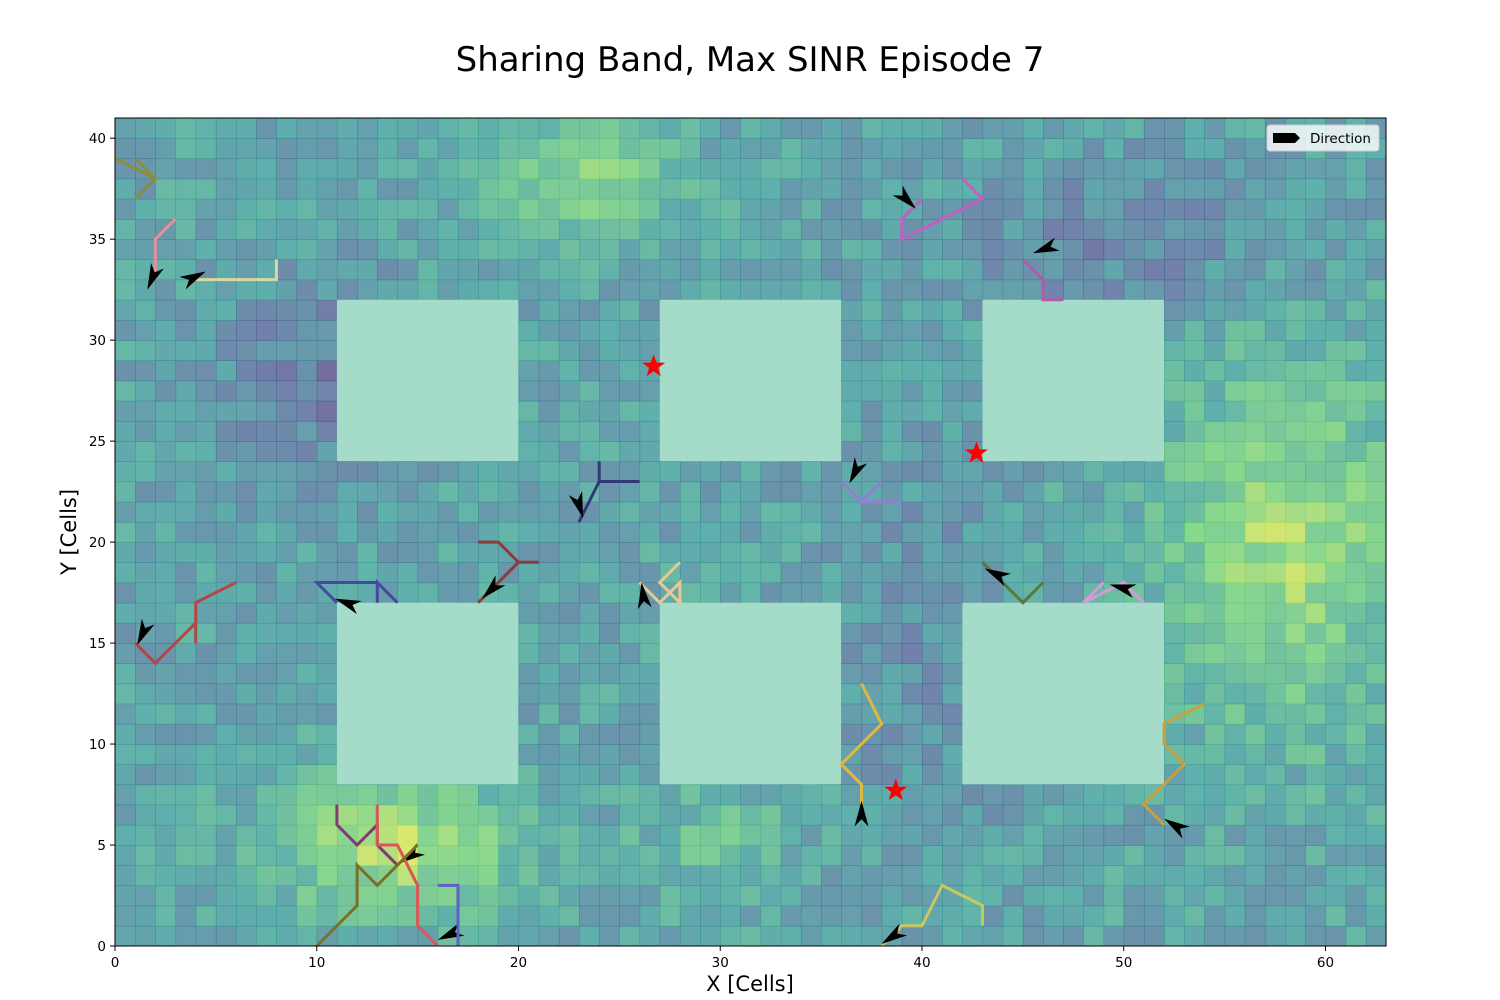  Describe the element at coordinates (97, 341) in the screenshot. I see `y-tick-label: 30` at that location.